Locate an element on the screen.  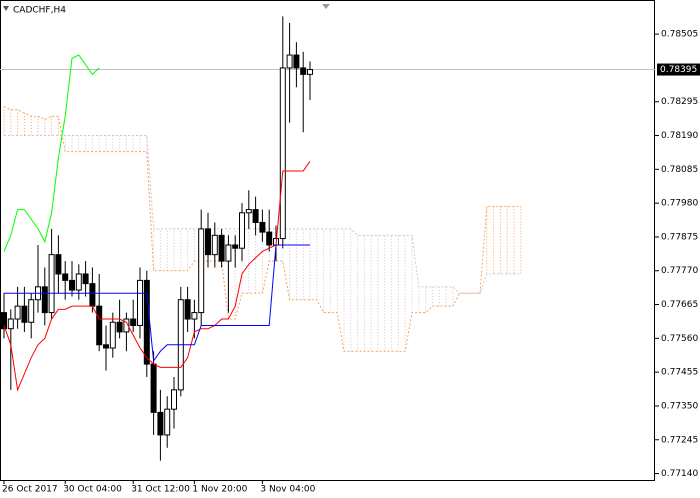
current-price-box is located at coordinates (678, 69).